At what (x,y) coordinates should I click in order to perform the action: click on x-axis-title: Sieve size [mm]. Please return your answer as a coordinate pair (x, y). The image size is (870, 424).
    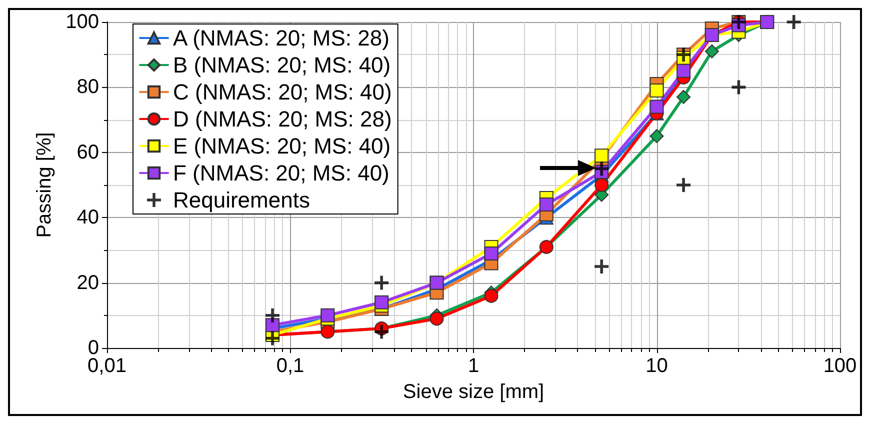
    Looking at the image, I should click on (473, 392).